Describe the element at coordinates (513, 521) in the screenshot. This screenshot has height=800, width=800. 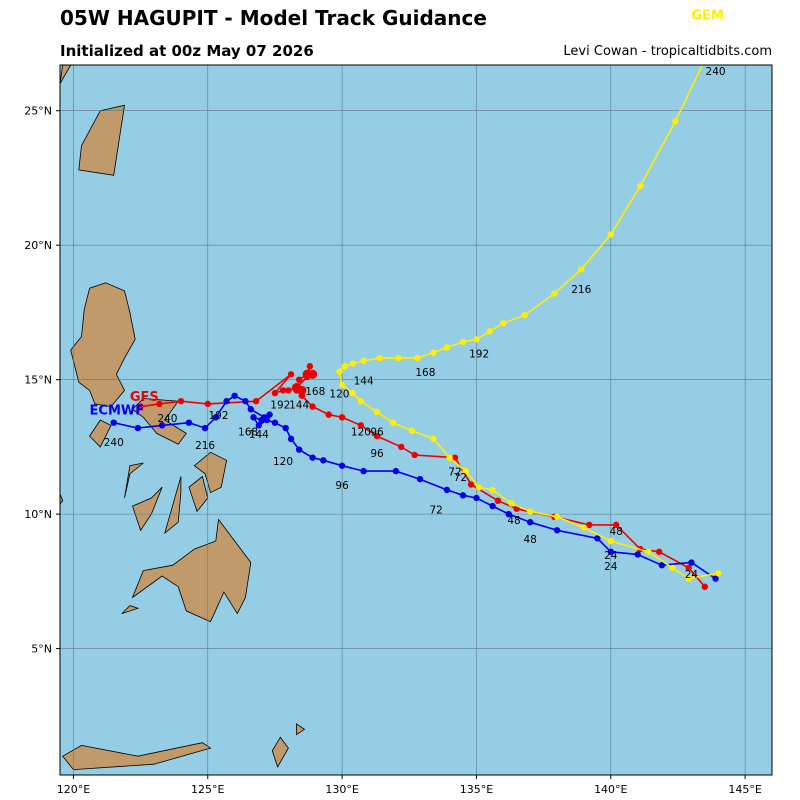
I see `gem-forecast-hour-label: 48` at that location.